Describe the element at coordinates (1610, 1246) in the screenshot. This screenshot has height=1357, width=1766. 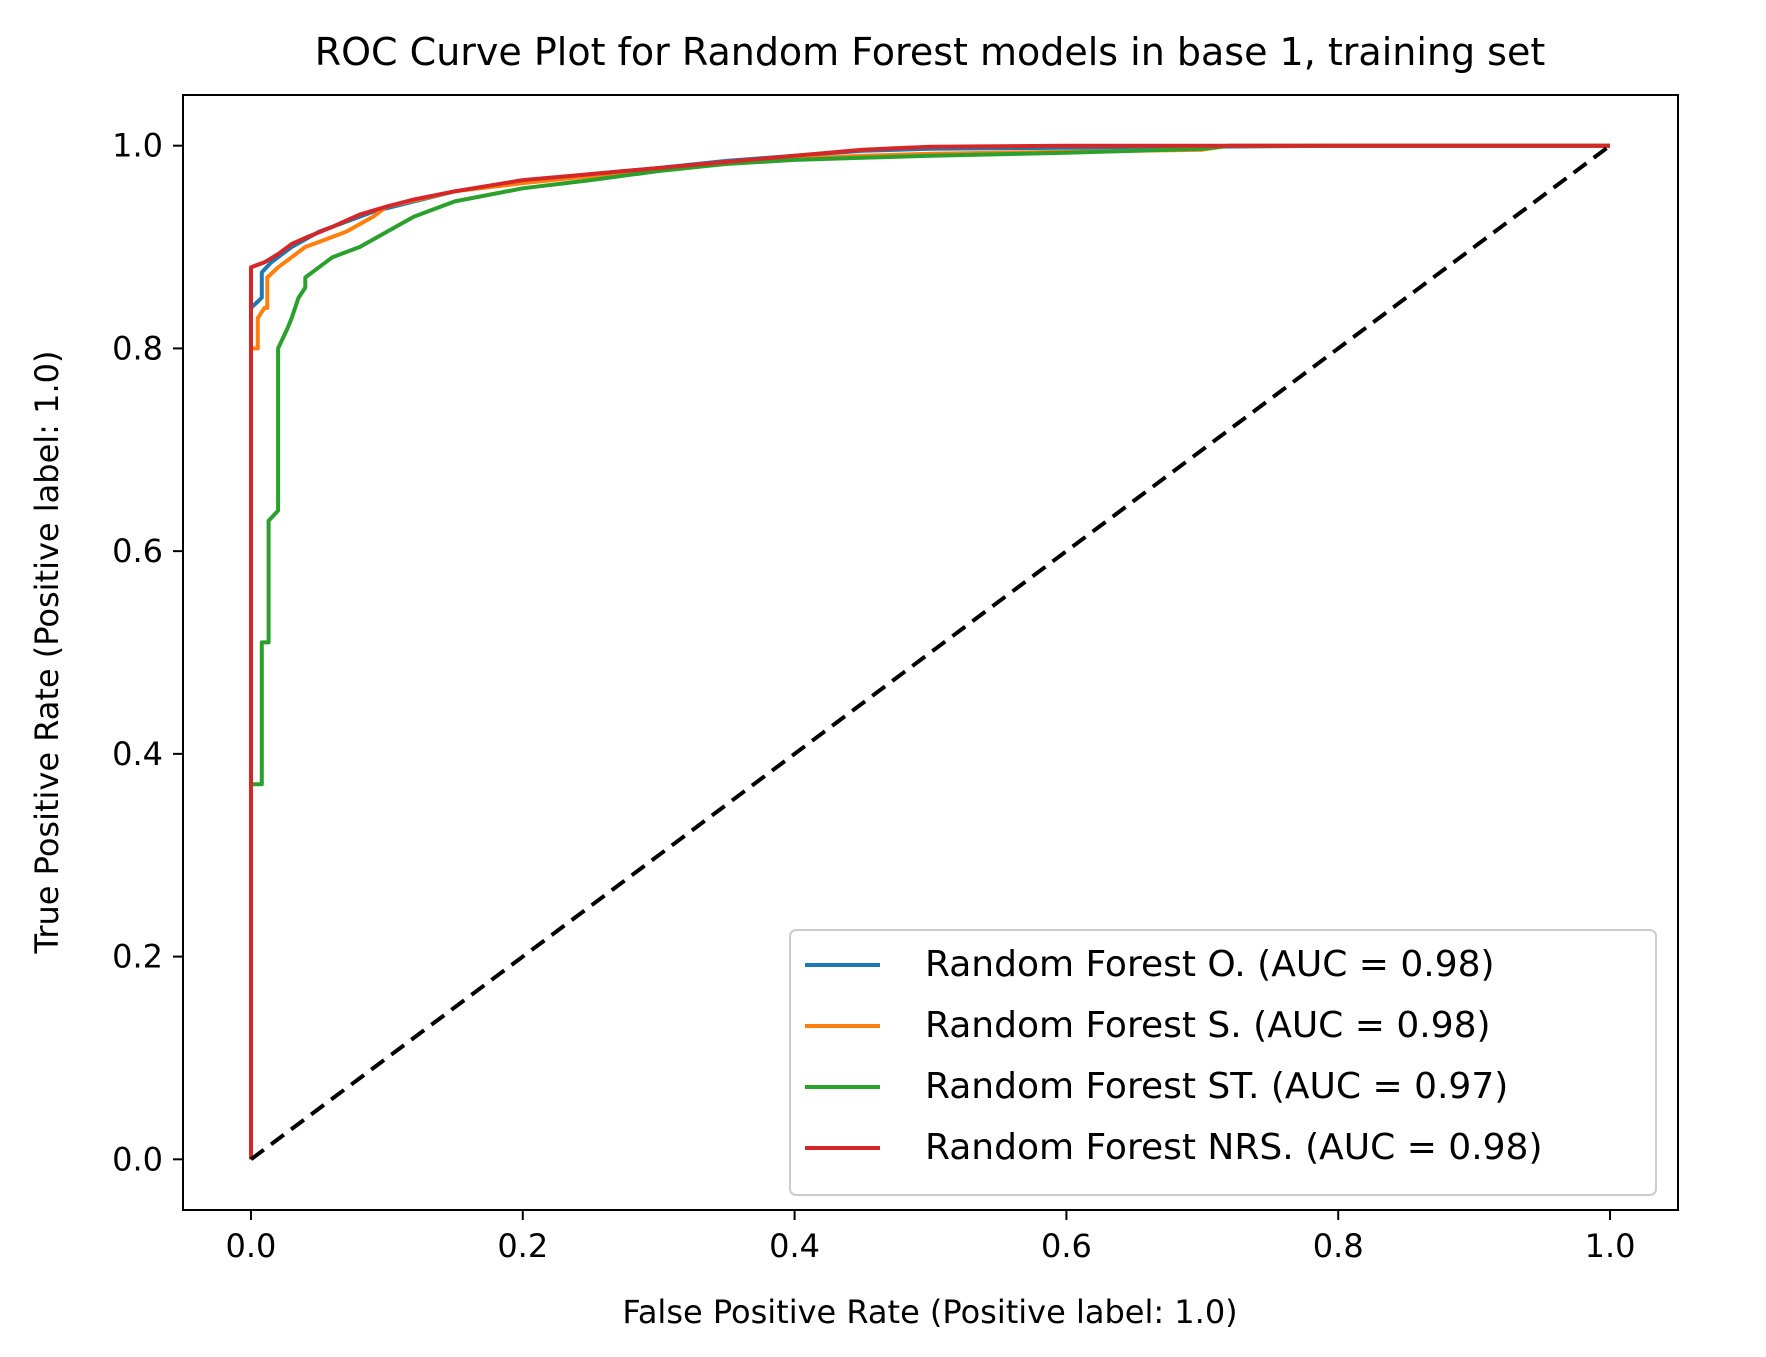
I see `x-tick-label: 1.0` at that location.